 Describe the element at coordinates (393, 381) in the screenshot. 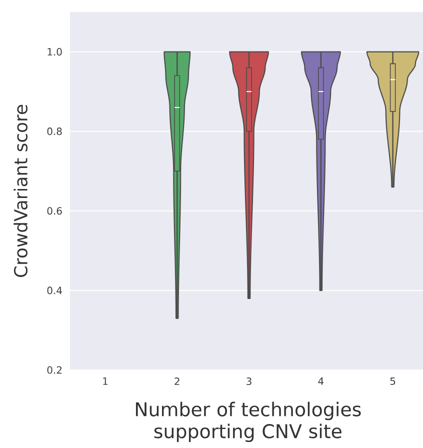

I see `x-tick-label: 5` at that location.